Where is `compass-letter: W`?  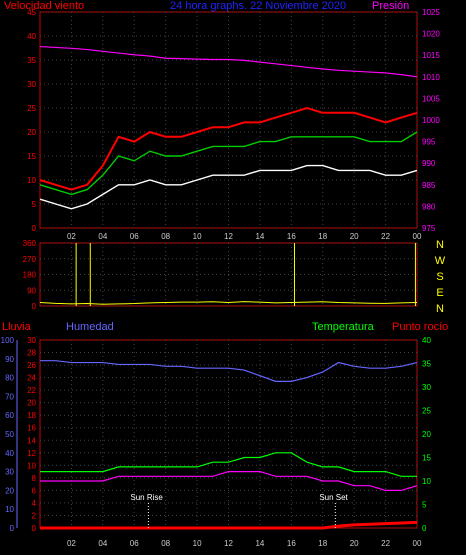 compass-letter: W is located at coordinates (440, 261).